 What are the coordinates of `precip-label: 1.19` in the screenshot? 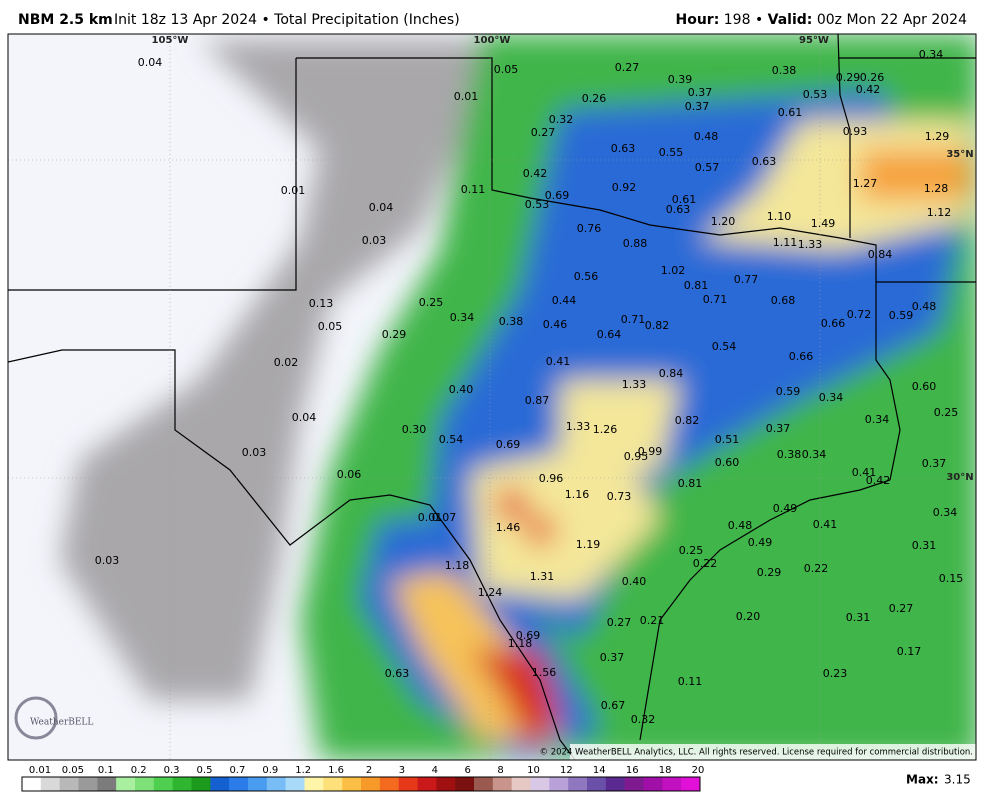 It's located at (588, 544).